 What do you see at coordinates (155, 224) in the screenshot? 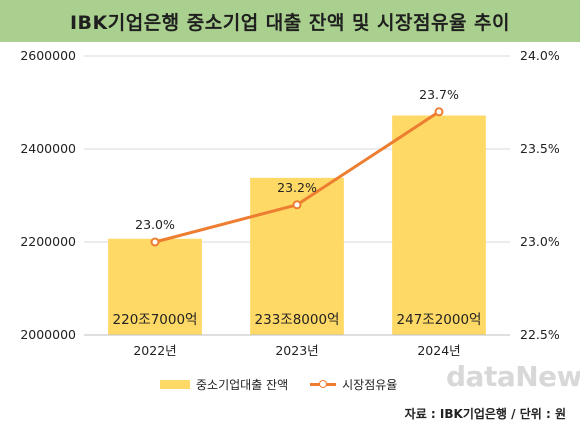
I see `share-data-label: 23.0%` at bounding box center [155, 224].